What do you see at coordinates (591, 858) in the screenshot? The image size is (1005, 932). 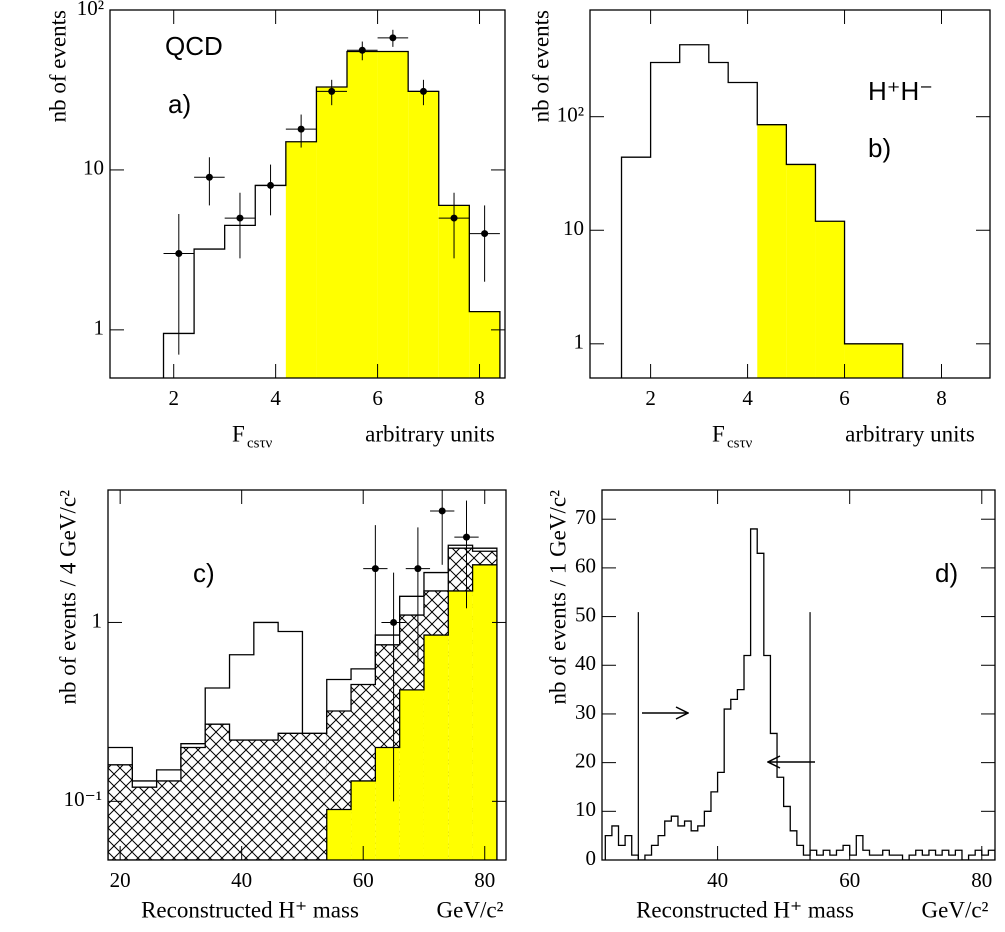 I see `y-tick-label: 0` at bounding box center [591, 858].